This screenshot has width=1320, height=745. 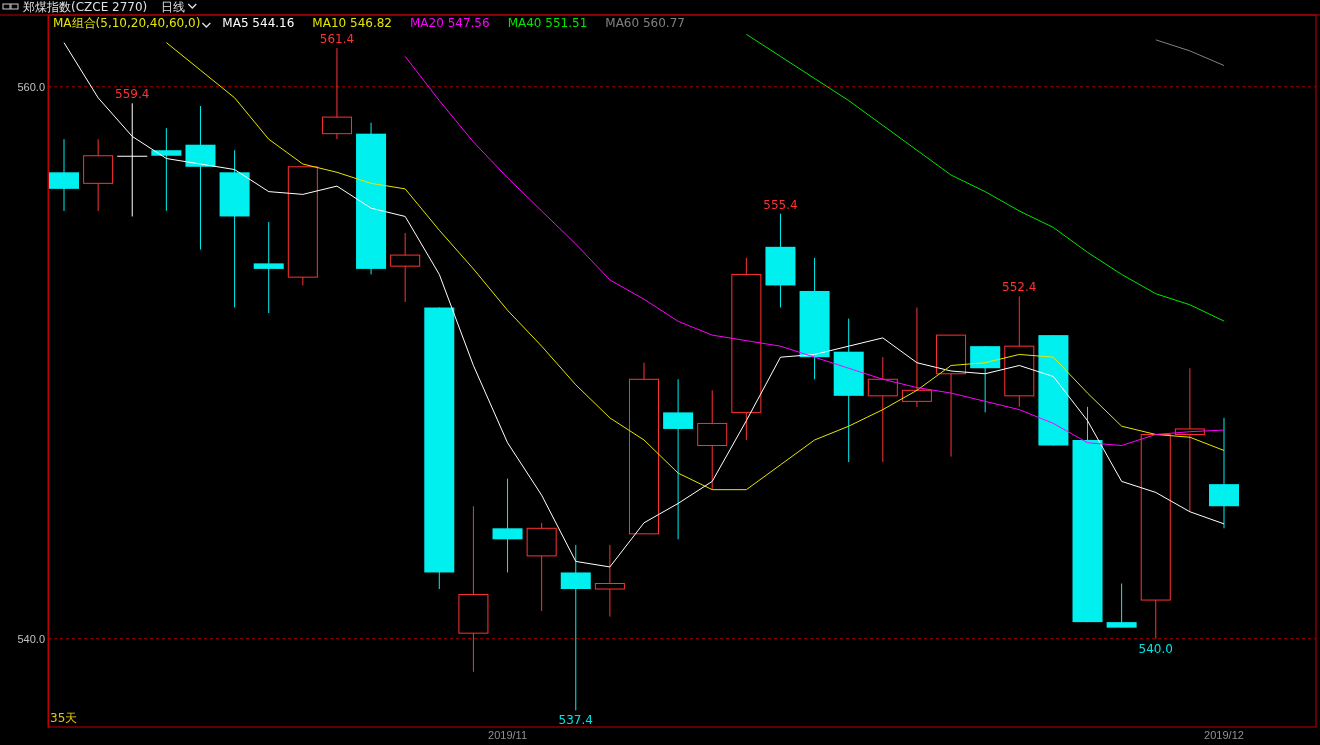 What do you see at coordinates (64, 718) in the screenshot?
I see `annotation: 35天` at bounding box center [64, 718].